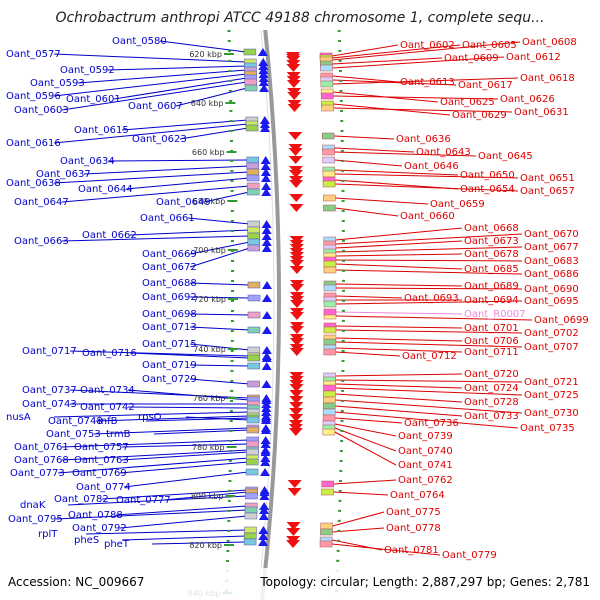 The width and height of the screenshot is (600, 600). Describe the element at coordinates (49, 390) in the screenshot. I see `gene-label-left: Oant_0737` at that location.